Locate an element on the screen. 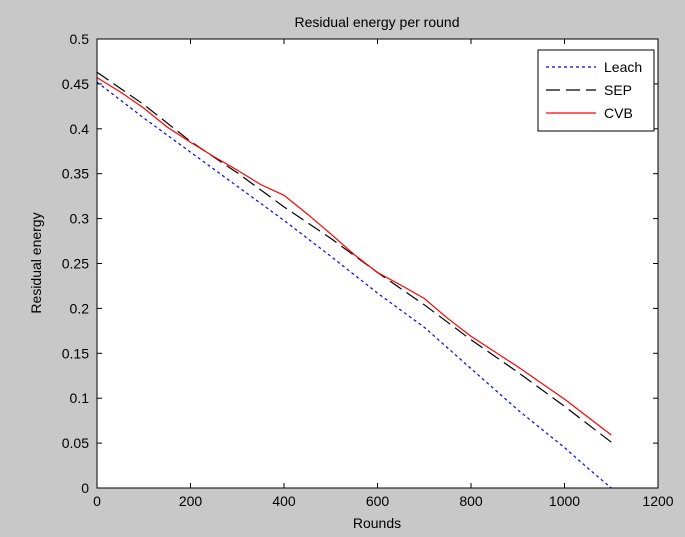 This screenshot has width=685, height=537. chart-title: Residual energy per round is located at coordinates (377, 22).